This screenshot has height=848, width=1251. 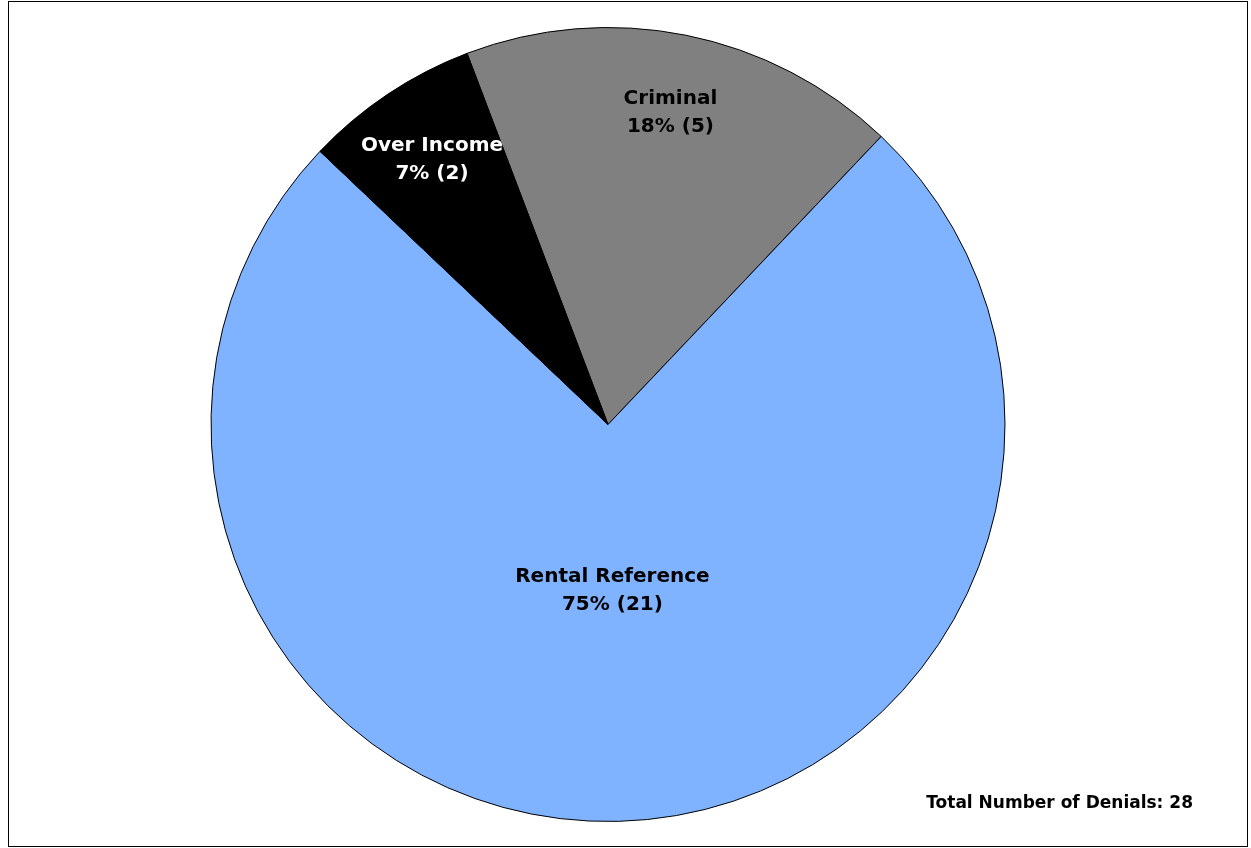 What do you see at coordinates (670, 125) in the screenshot?
I see `data-label: 18% (5)` at bounding box center [670, 125].